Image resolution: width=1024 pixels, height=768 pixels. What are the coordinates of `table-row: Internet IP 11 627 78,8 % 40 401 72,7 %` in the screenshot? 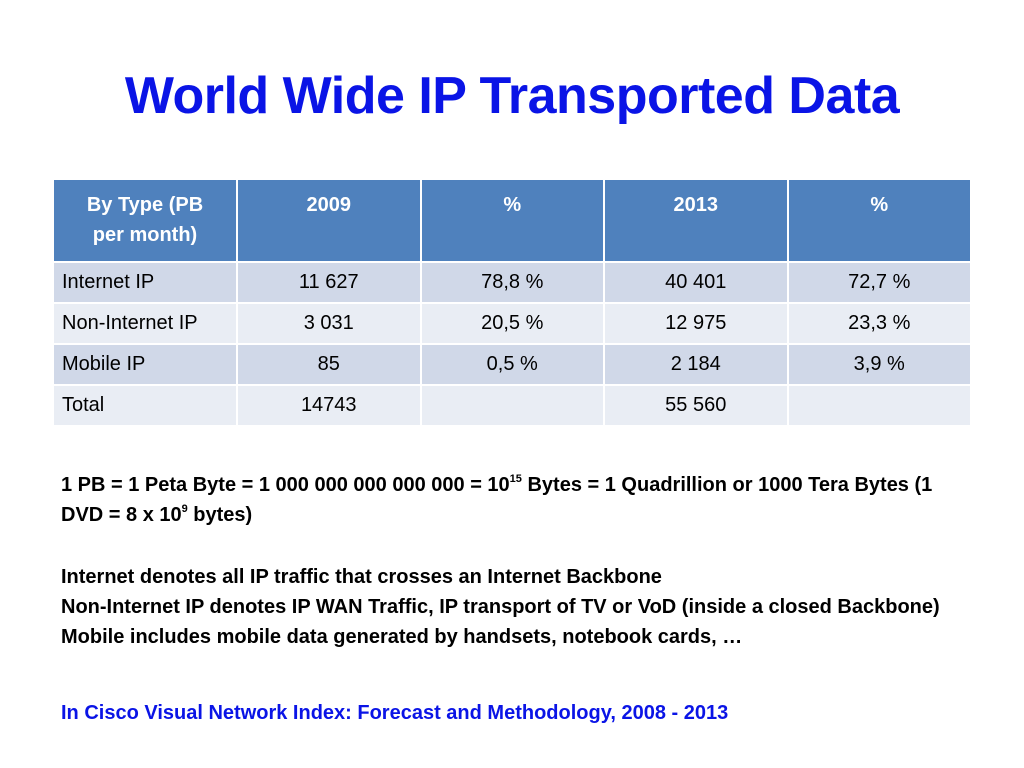 It's located at (512, 282).